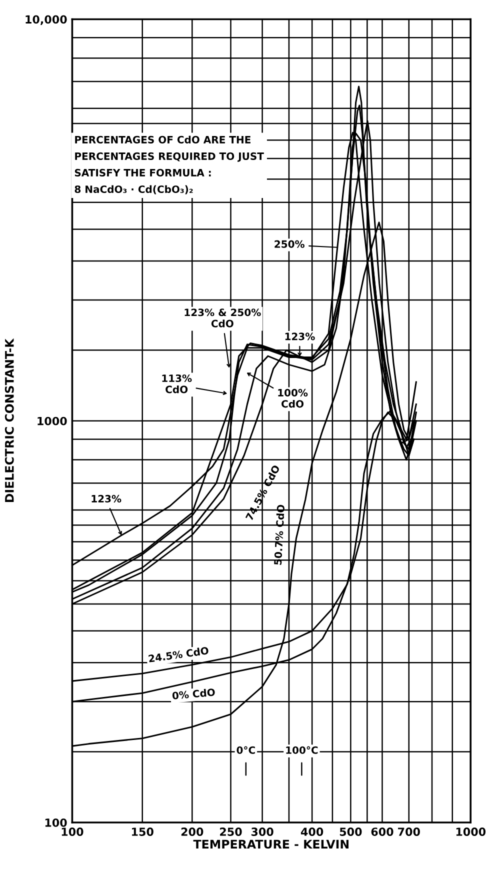 The height and width of the screenshot is (875, 498). I want to click on y-tick-label: 100, so click(56, 822).